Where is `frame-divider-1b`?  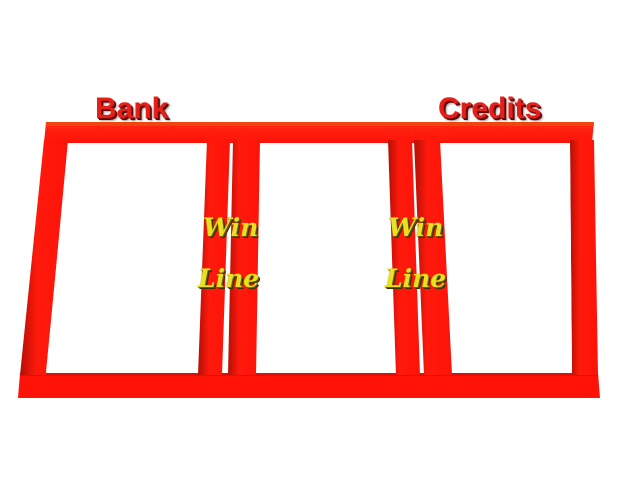 frame-divider-1b is located at coordinates (244, 257).